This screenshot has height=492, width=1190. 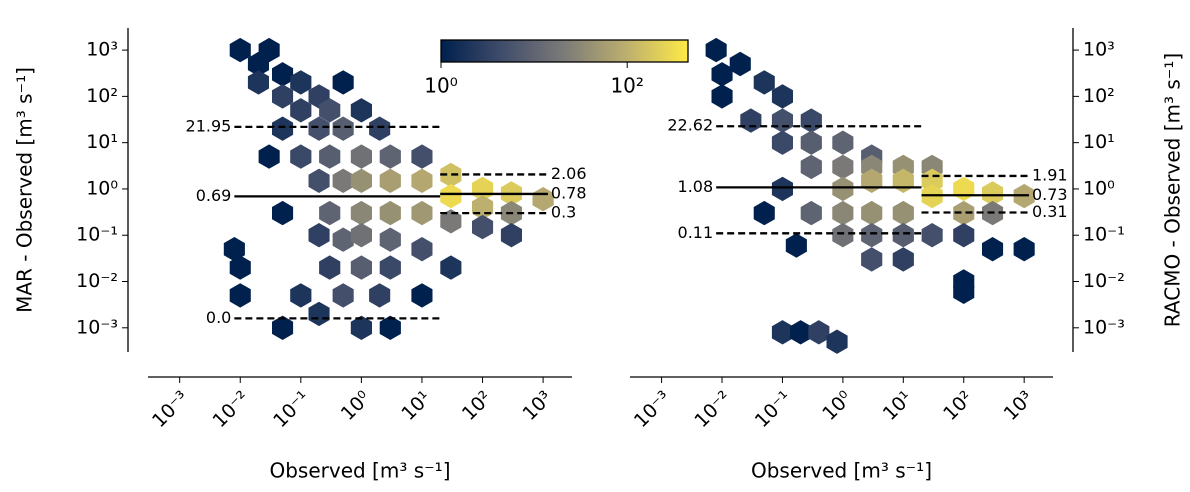 What do you see at coordinates (440, 86) in the screenshot?
I see `colorbar-tick-label: 10⁰` at bounding box center [440, 86].